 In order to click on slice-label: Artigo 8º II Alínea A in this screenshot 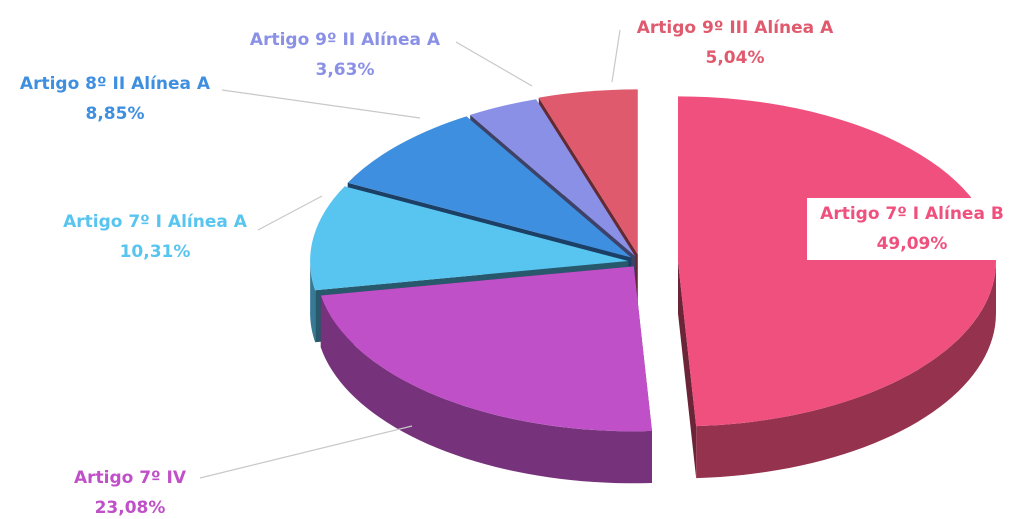, I will do `click(115, 84)`.